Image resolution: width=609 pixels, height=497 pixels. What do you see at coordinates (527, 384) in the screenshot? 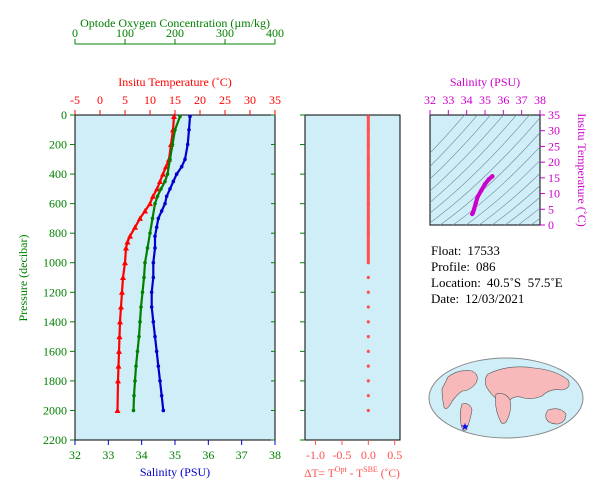
I see `map-land-eurasia` at bounding box center [527, 384].